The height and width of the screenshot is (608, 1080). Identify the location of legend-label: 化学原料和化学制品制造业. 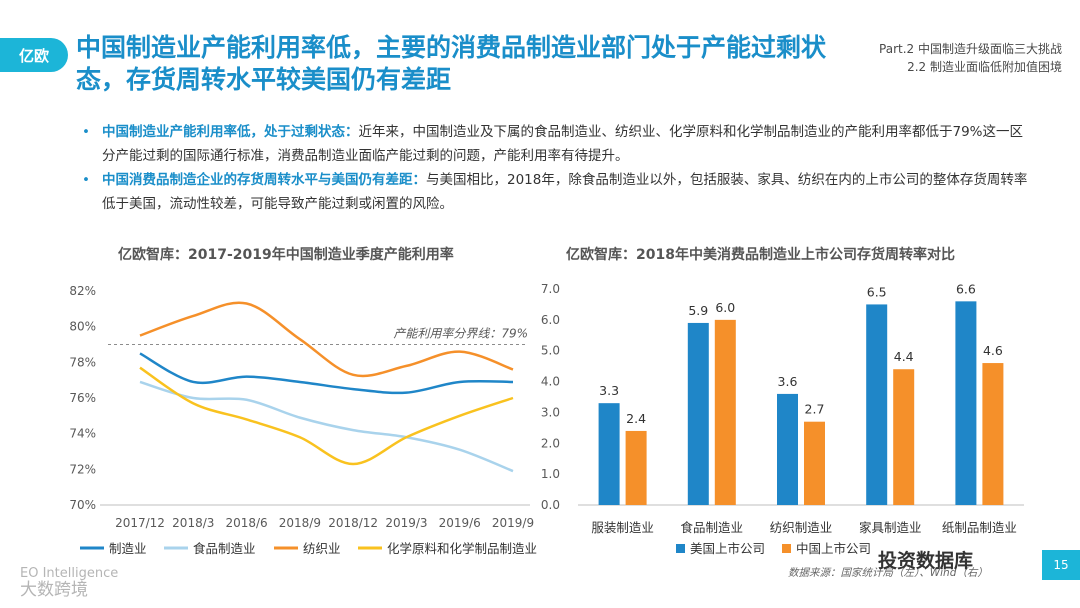
(462, 548).